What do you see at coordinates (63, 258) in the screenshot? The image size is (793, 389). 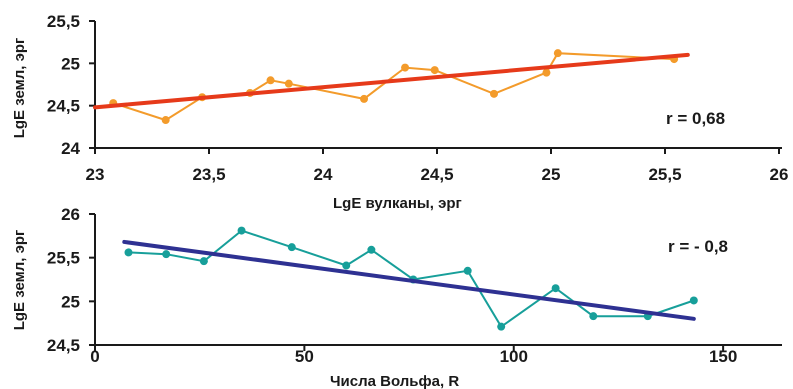 I see `bottom-y-tick-label: 25,5` at bounding box center [63, 258].